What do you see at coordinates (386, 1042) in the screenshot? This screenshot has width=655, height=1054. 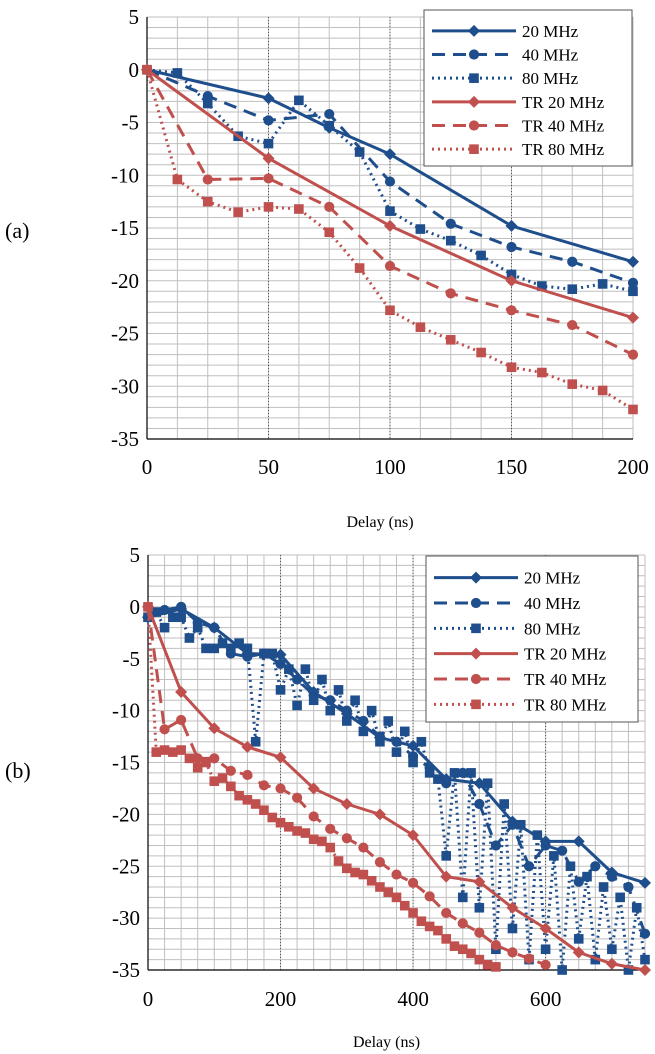 I see `x-axis-label: Delay (ns)` at bounding box center [386, 1042].